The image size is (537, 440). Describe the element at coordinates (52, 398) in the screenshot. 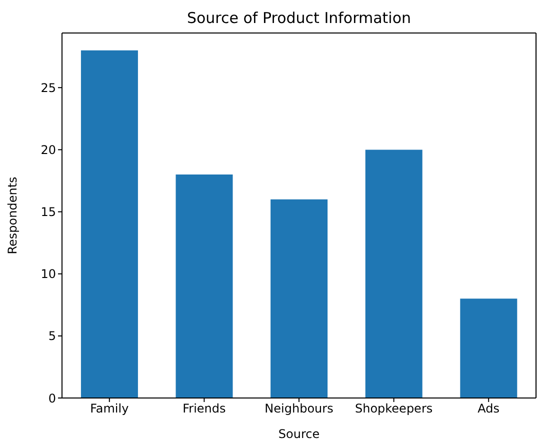

I see `y-tick-label: 0` at that location.